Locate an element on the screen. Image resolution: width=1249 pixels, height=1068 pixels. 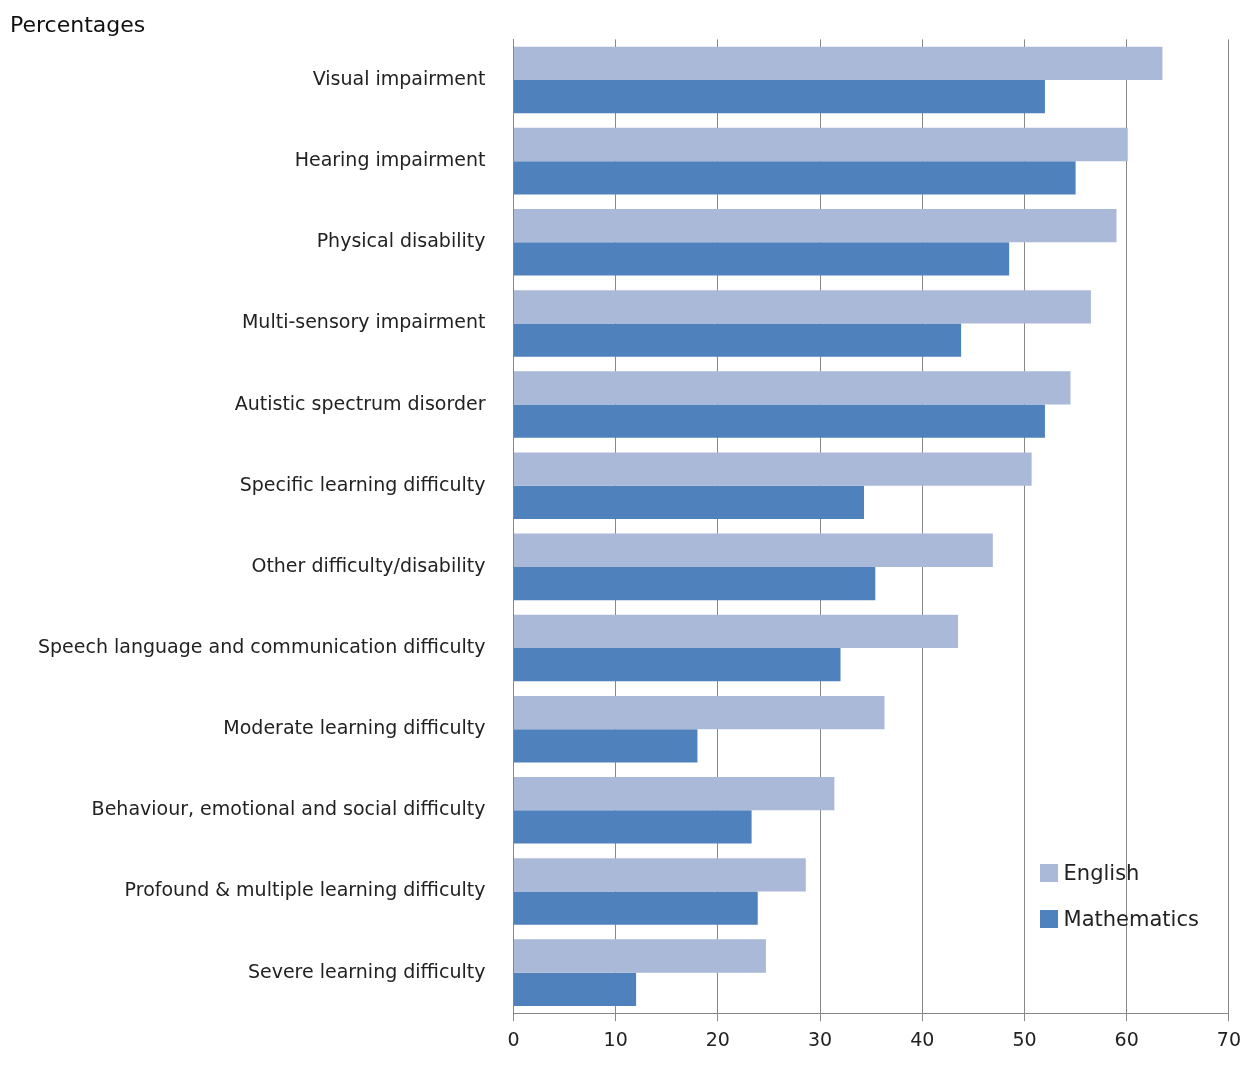
y-tick-label: Multi-sensory impairment is located at coordinates (363, 321).